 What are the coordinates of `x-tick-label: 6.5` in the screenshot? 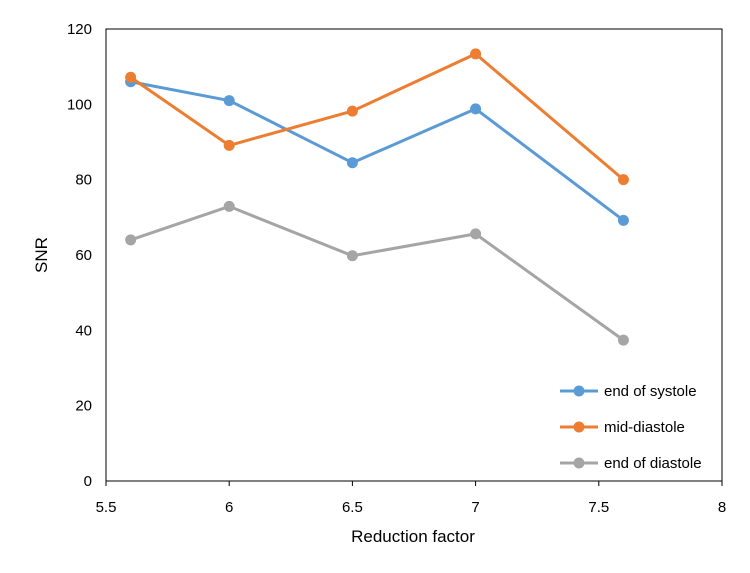 It's located at (352, 507).